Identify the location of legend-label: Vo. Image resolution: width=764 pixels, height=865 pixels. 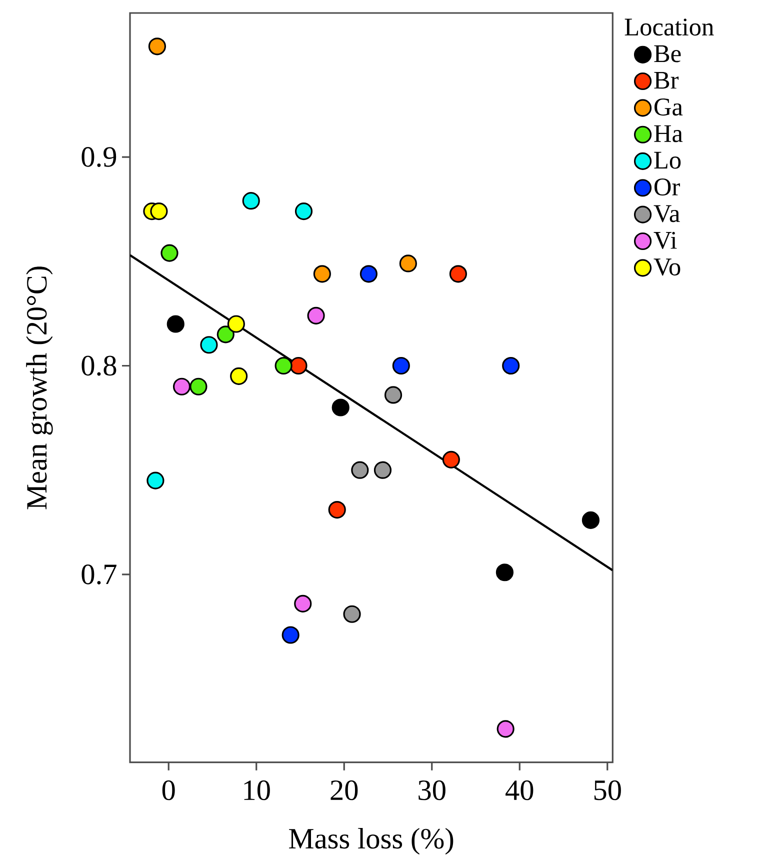
(667, 267).